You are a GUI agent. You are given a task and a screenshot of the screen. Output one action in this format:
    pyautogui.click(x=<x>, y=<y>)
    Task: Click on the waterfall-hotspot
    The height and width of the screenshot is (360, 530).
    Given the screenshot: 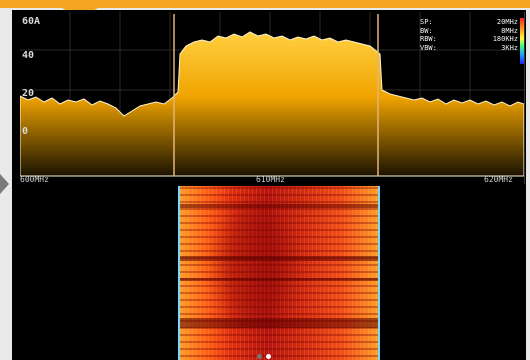 What is the action you would take?
    pyautogui.click(x=255, y=266)
    